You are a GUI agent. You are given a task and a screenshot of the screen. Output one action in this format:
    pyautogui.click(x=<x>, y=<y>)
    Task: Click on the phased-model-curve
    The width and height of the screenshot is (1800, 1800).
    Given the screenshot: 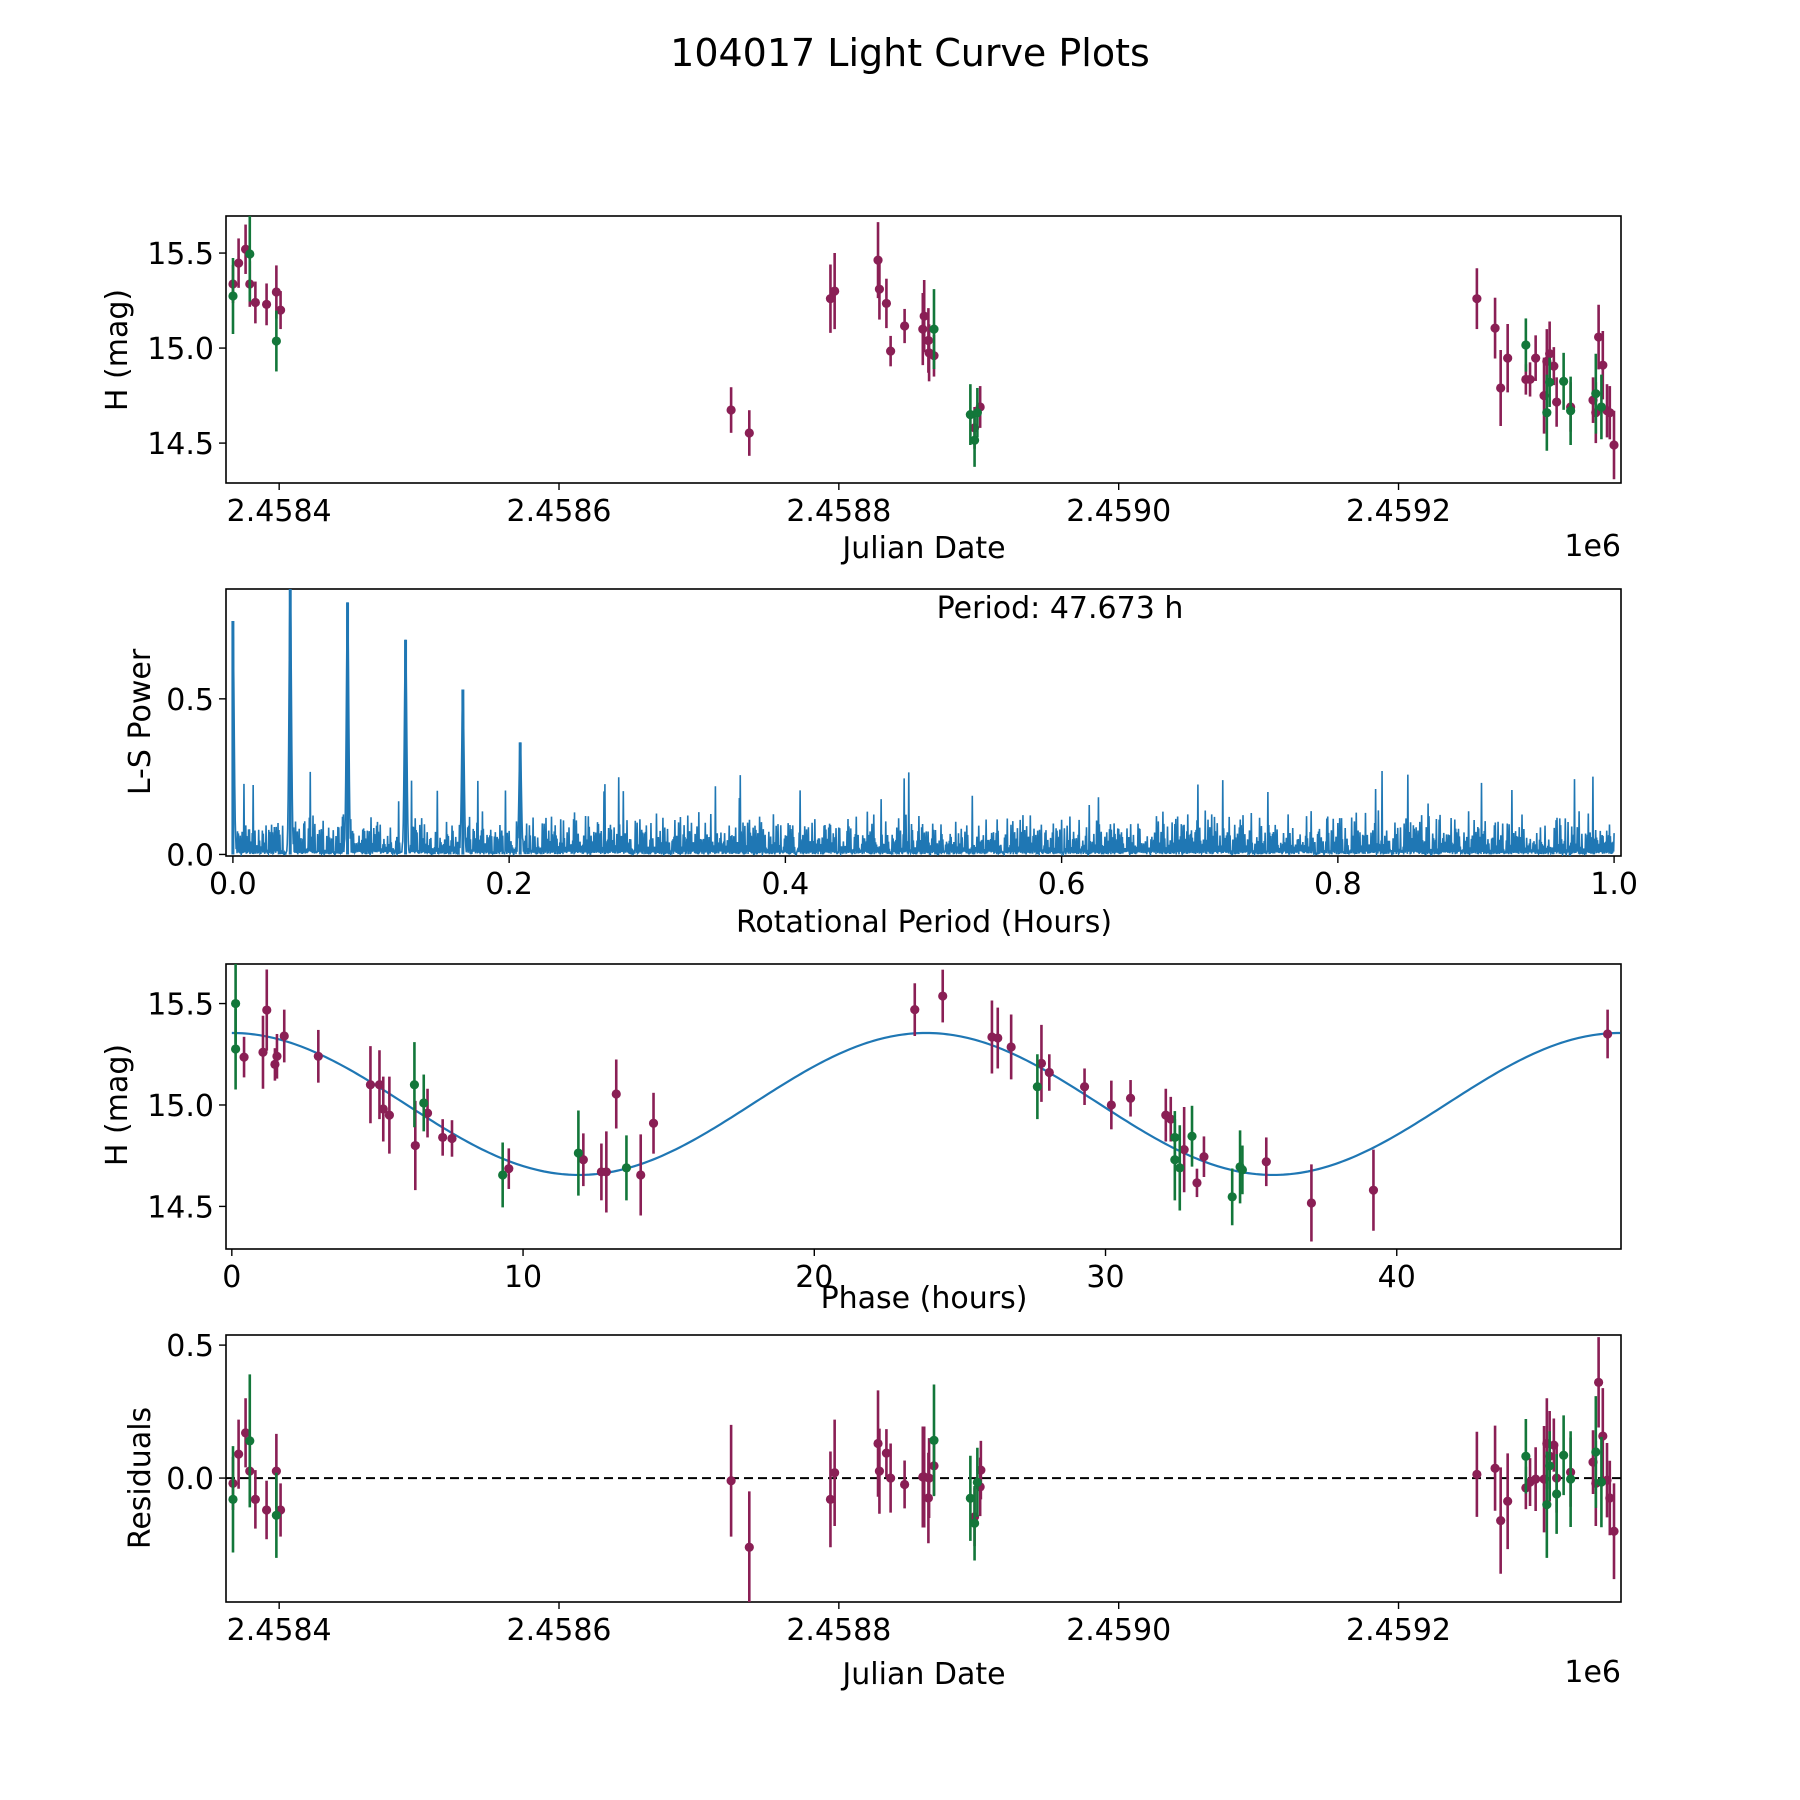 What is the action you would take?
    pyautogui.click(x=926, y=1104)
    